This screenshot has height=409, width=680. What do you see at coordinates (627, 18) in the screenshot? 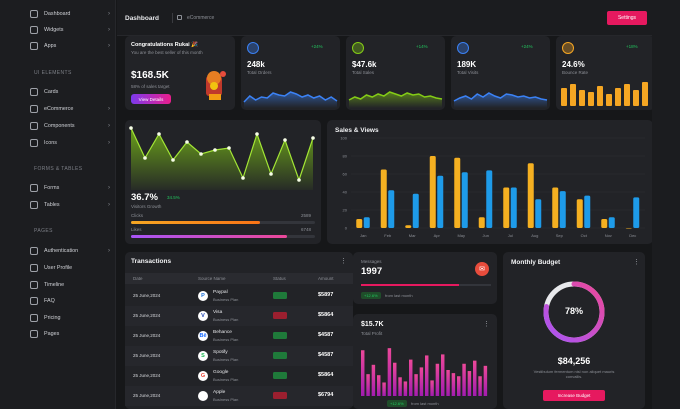
I see `settings-button: Settings` at bounding box center [627, 18].